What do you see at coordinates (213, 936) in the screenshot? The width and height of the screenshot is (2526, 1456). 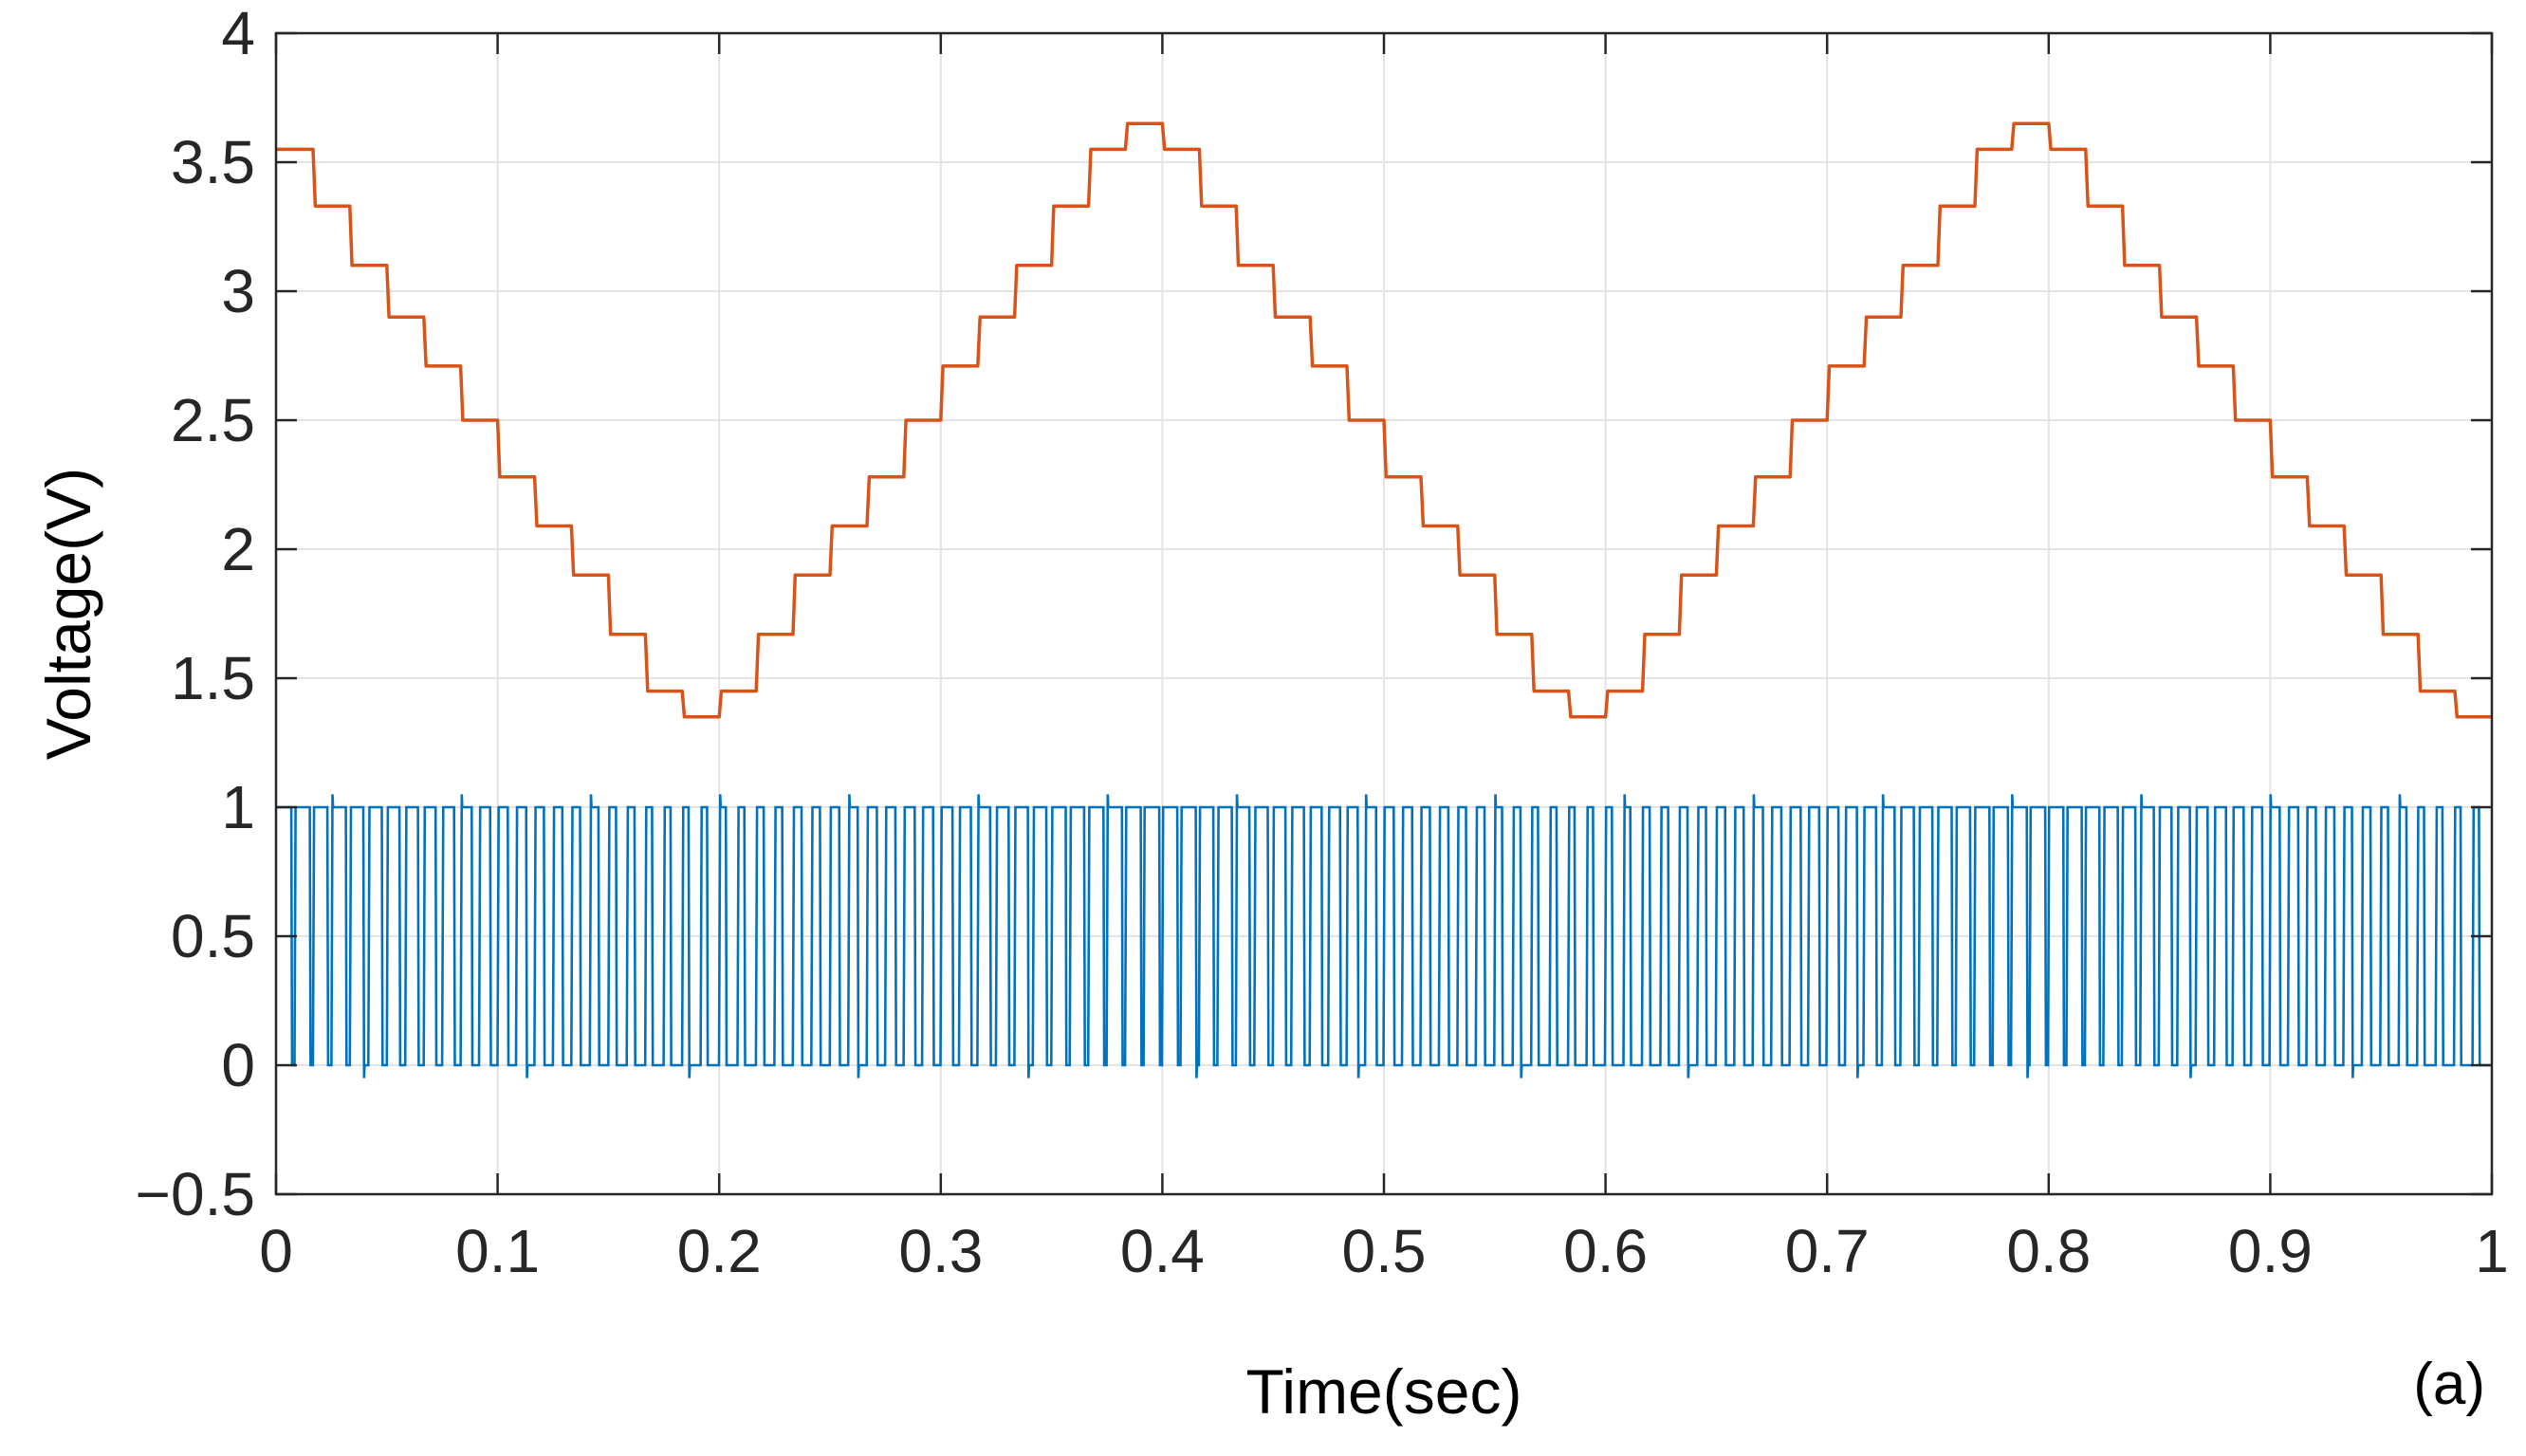 I see `y-tick-label: 0.5` at bounding box center [213, 936].